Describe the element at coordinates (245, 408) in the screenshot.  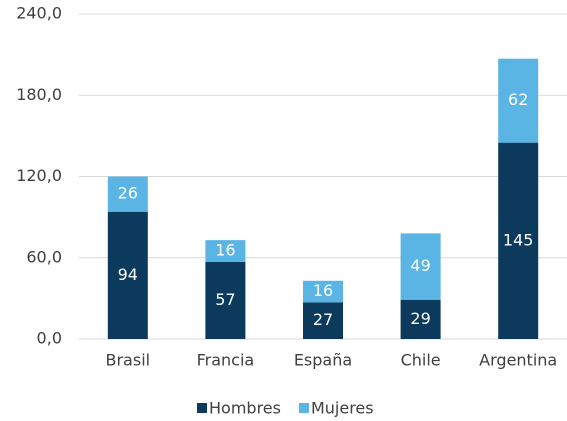
I see `legend-label: Hombres` at that location.